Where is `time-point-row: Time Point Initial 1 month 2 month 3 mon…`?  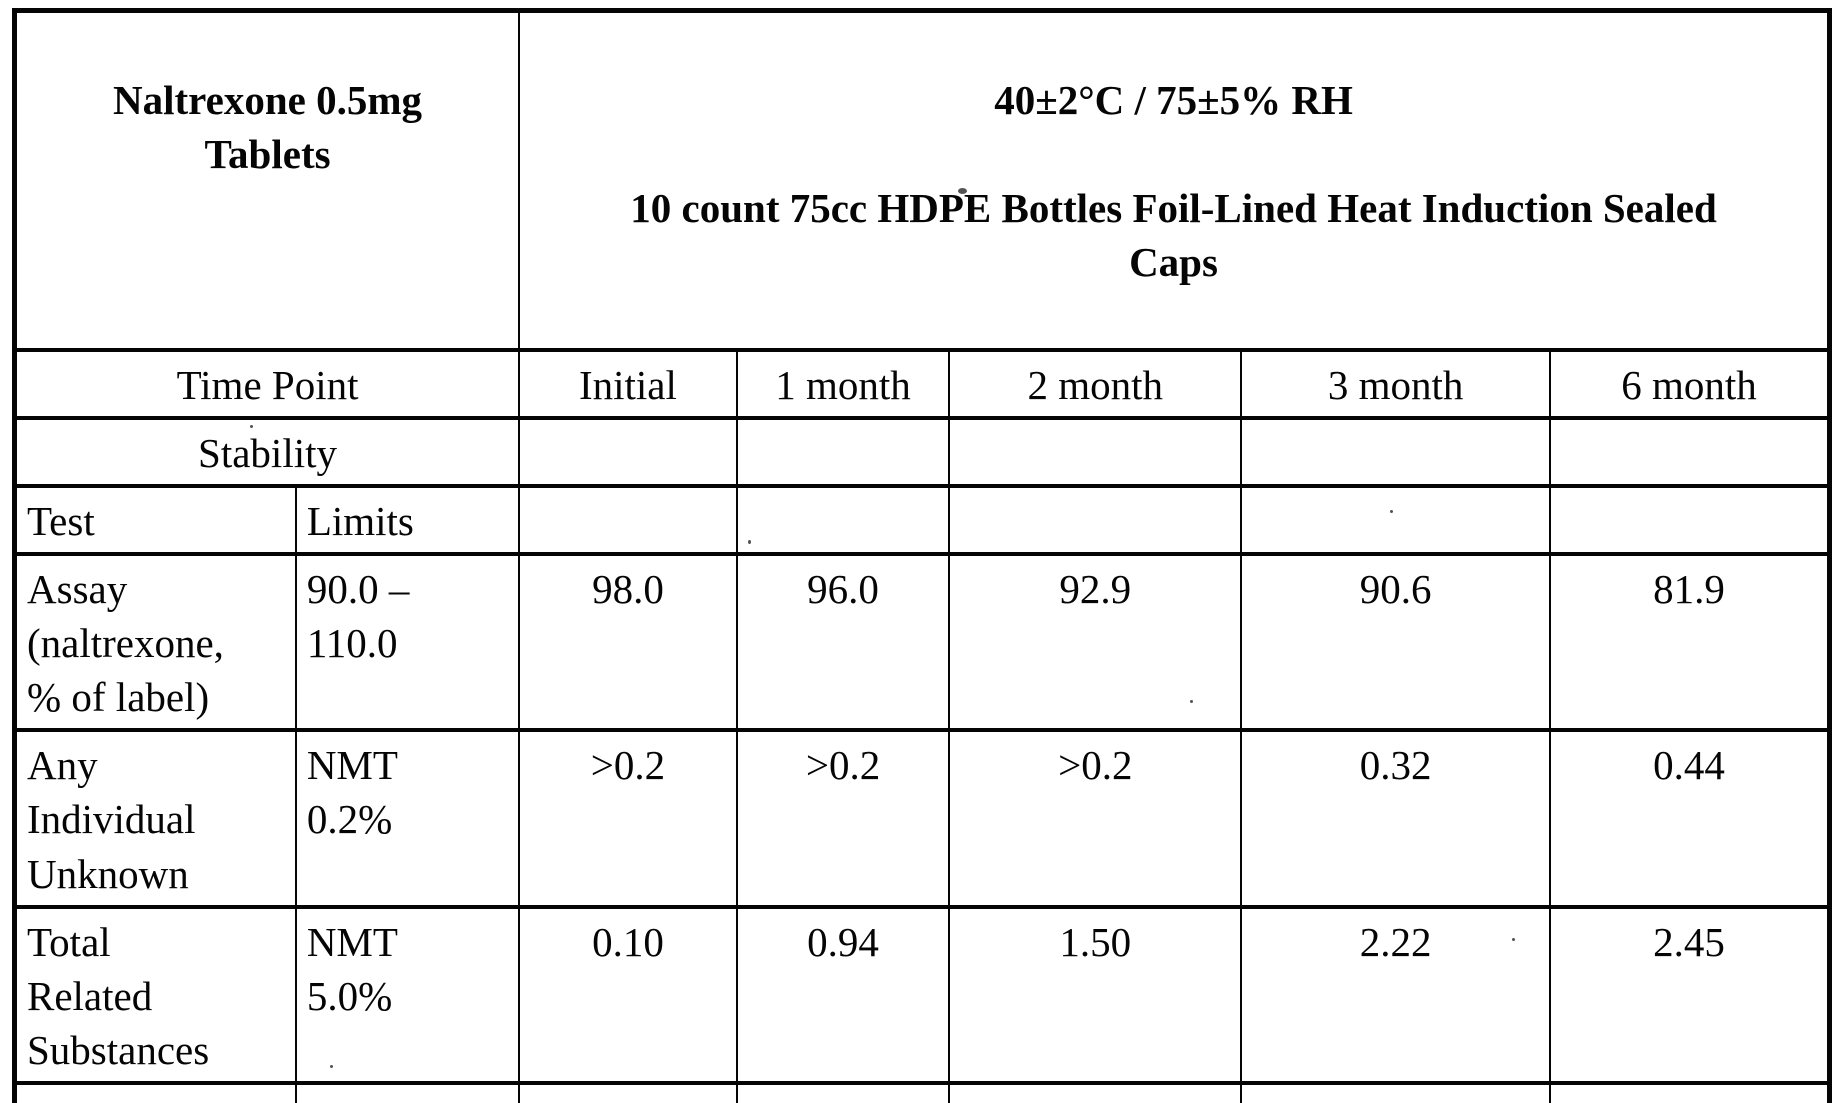 time-point-row: Time Point Initial 1 month 2 month 3 mon… is located at coordinates (922, 383).